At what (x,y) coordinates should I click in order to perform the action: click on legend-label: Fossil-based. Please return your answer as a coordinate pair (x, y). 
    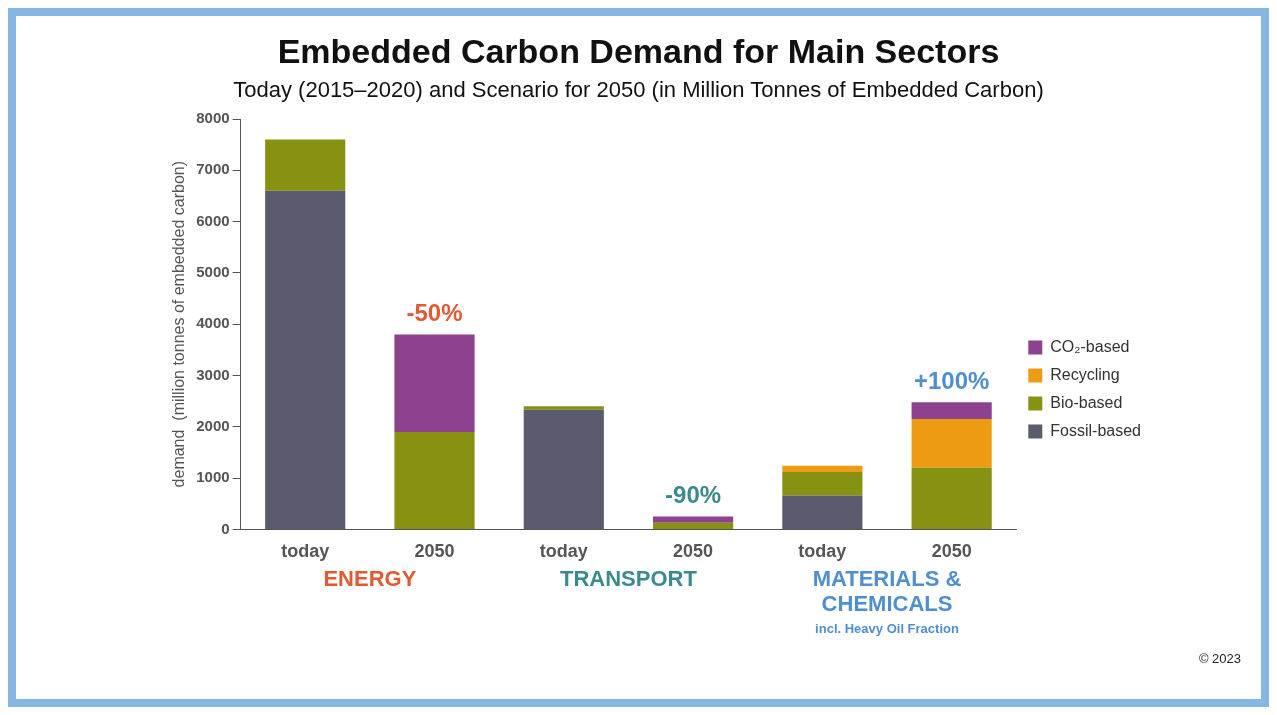
    Looking at the image, I should click on (1095, 430).